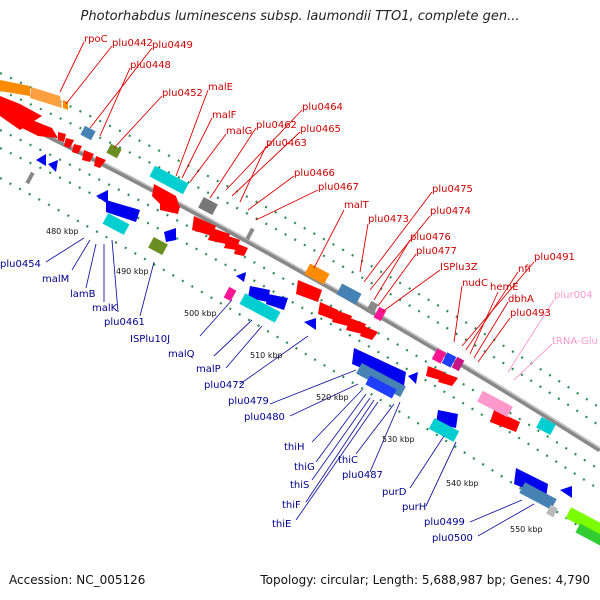  What do you see at coordinates (332, 397) in the screenshot?
I see `scale-tick: 520 kbp` at bounding box center [332, 397].